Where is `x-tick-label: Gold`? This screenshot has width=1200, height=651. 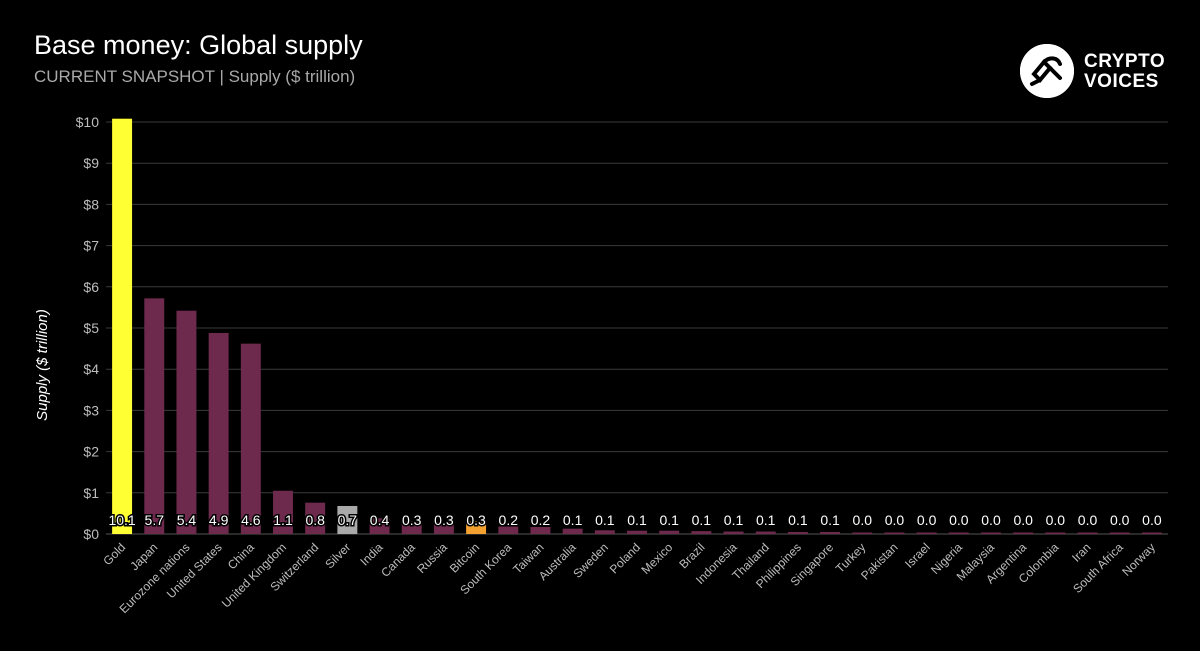 x-tick-label: Gold is located at coordinates (114, 554).